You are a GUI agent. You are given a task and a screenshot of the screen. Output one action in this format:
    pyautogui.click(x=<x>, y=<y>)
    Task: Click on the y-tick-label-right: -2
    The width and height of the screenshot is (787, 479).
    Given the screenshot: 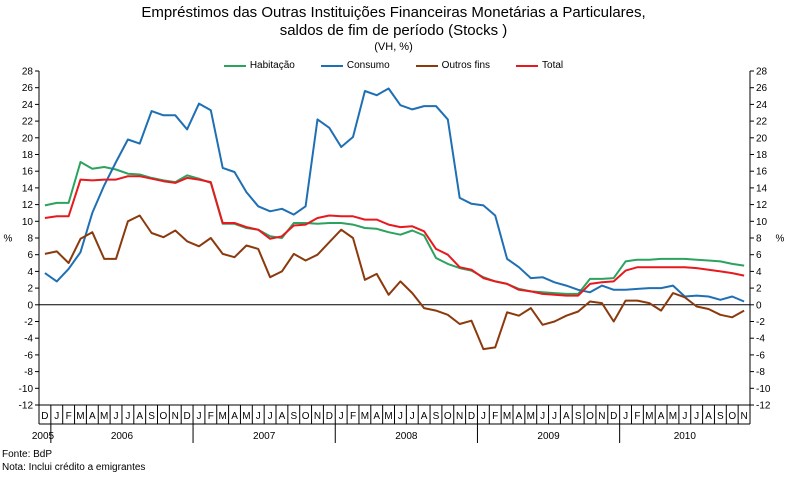 What is the action you would take?
    pyautogui.click(x=760, y=322)
    